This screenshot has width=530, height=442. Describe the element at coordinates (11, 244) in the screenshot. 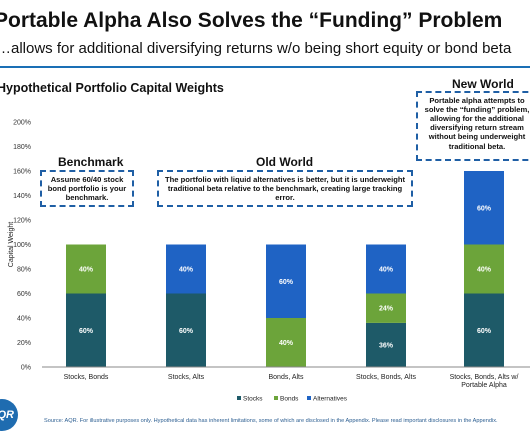

I see `y-axis-label: Capital Weight` at that location.